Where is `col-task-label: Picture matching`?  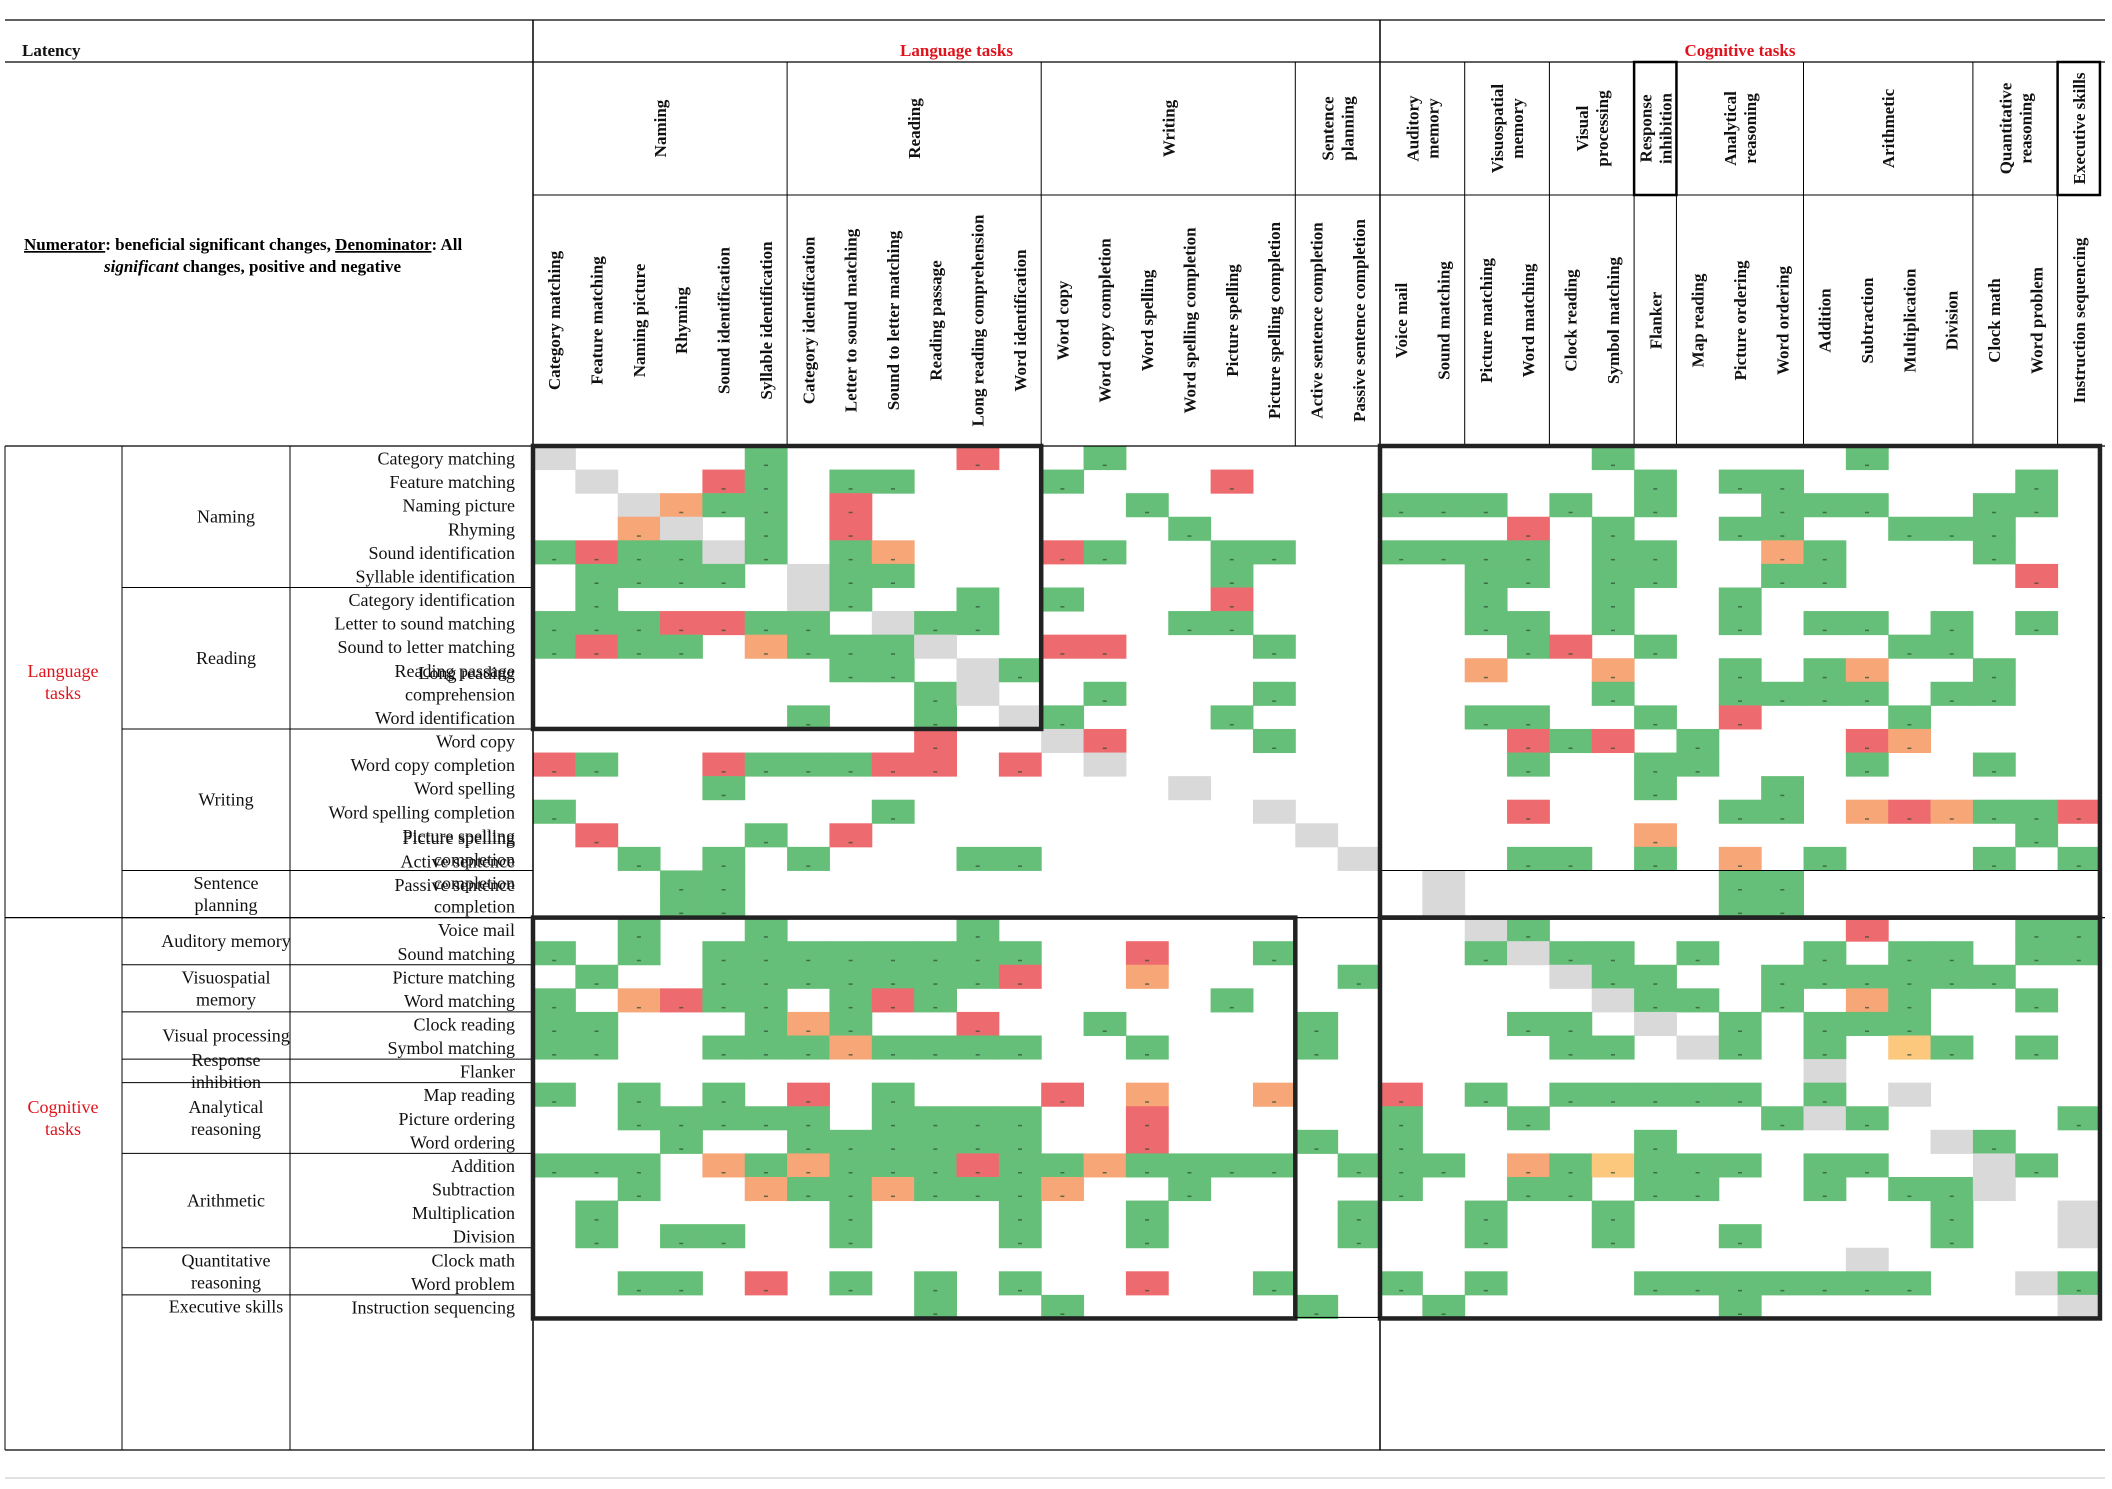
col-task-label: Picture matching is located at coordinates (1486, 320).